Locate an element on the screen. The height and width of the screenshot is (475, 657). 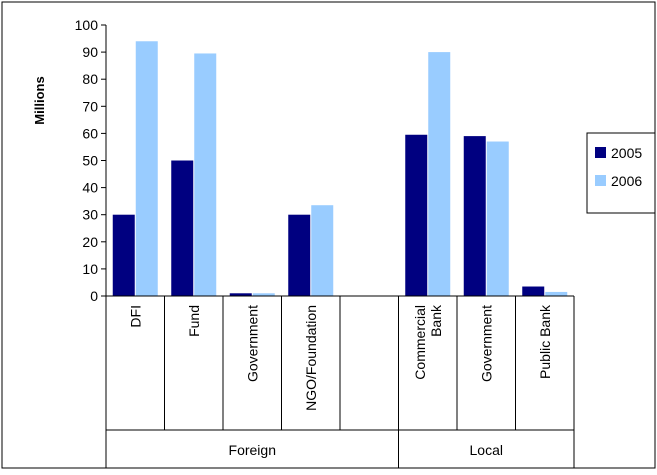
bar-2005-public-bank is located at coordinates (533, 291).